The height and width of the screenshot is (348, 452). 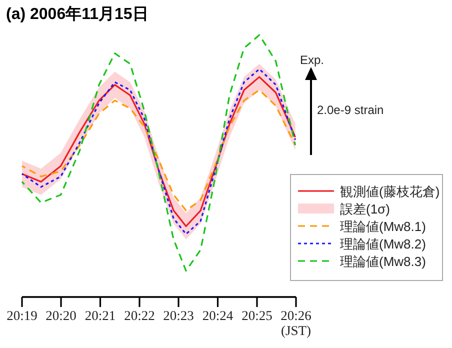 I want to click on x-tick-label: 20:22, so click(x=139, y=315).